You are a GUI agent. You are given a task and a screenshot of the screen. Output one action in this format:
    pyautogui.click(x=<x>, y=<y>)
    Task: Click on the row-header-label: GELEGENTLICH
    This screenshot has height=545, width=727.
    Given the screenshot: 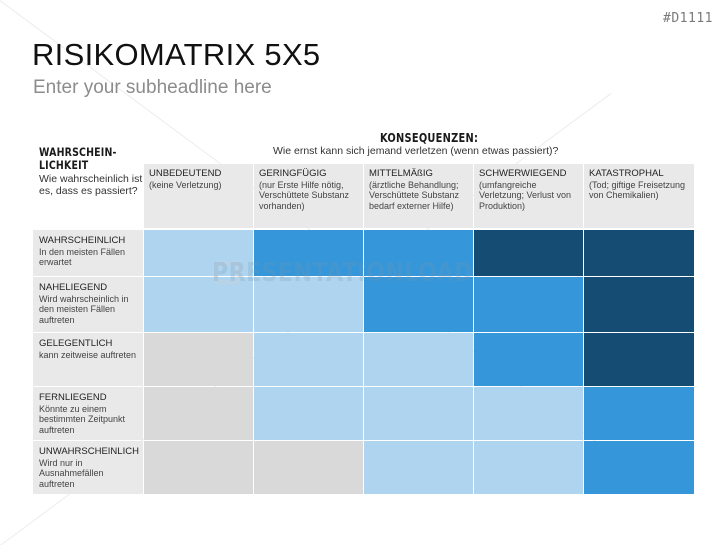 What is the action you would take?
    pyautogui.click(x=76, y=343)
    